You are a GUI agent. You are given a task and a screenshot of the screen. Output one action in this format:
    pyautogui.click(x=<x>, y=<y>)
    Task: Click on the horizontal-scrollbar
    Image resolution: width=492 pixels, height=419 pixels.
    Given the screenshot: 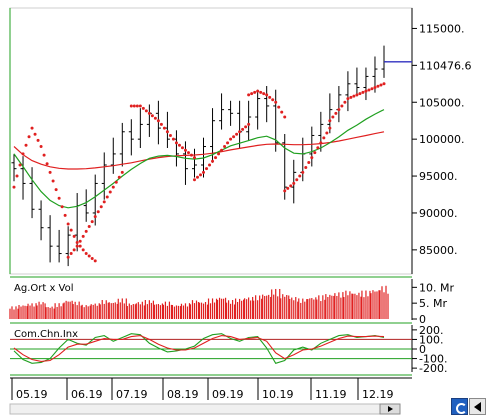 What is the action you would take?
    pyautogui.click(x=205, y=409)
    